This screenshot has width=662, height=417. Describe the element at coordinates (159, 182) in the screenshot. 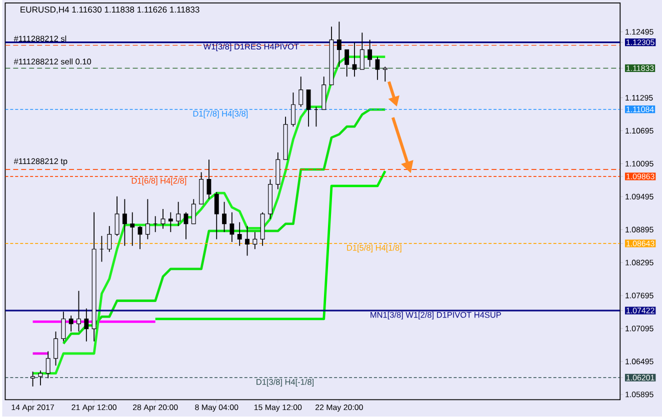

I see `ref-line-label: D1[6/8] H4[2/8]` at that location.